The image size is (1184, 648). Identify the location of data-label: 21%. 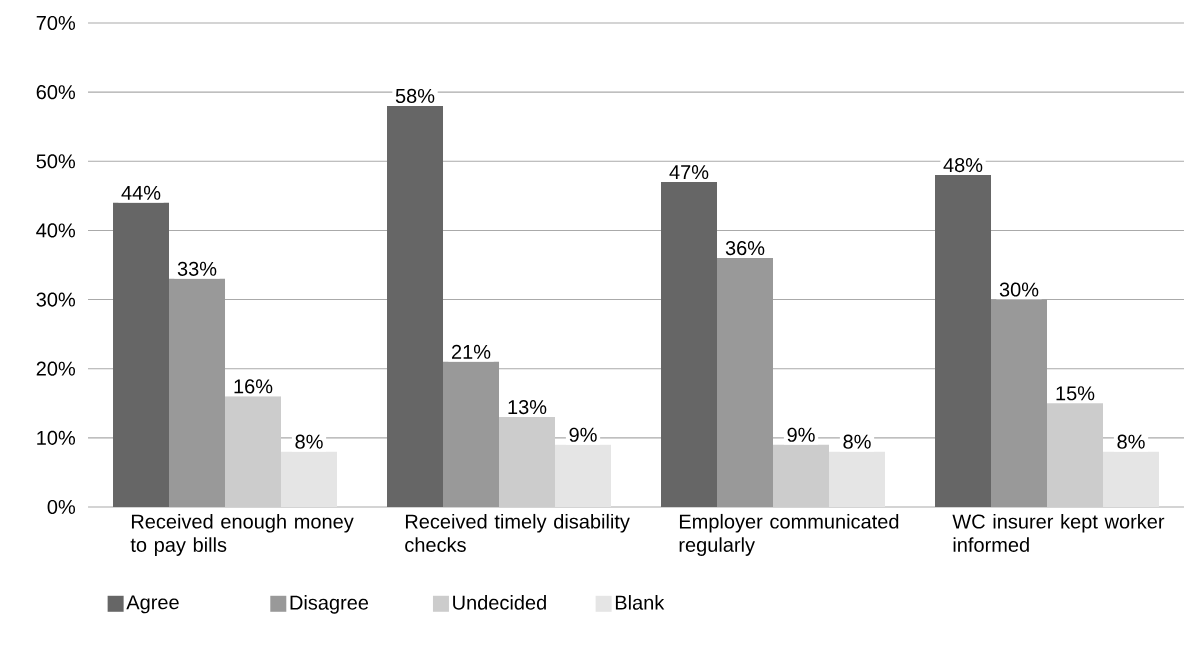
(471, 351).